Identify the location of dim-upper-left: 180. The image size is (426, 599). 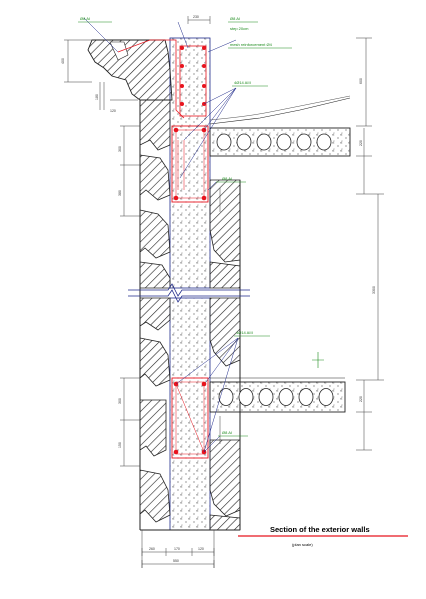
(97, 97).